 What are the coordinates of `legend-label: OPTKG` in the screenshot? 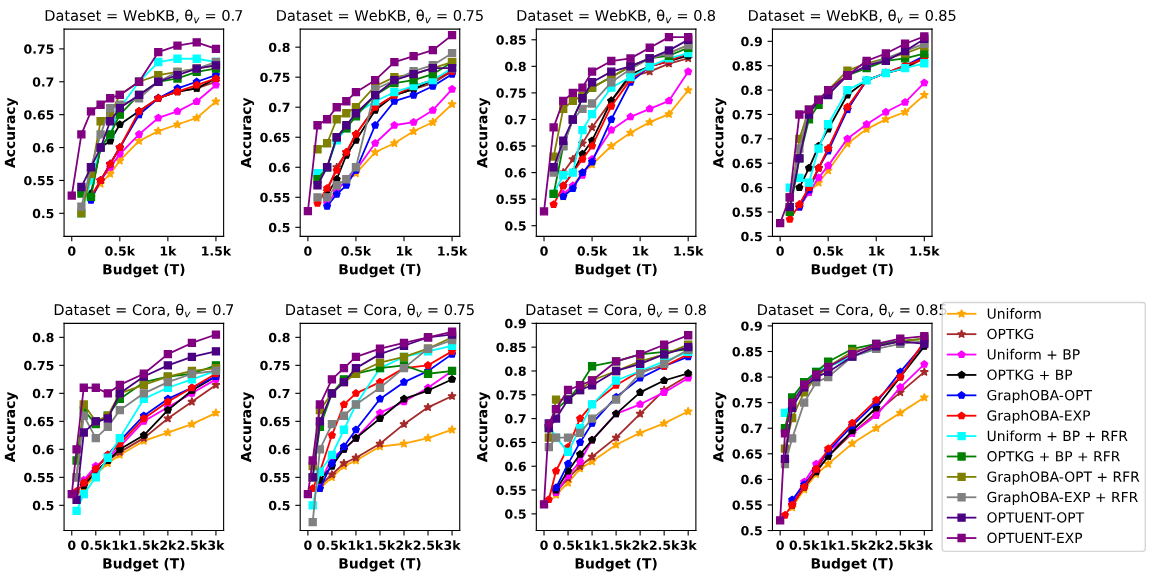 It's located at (1010, 334).